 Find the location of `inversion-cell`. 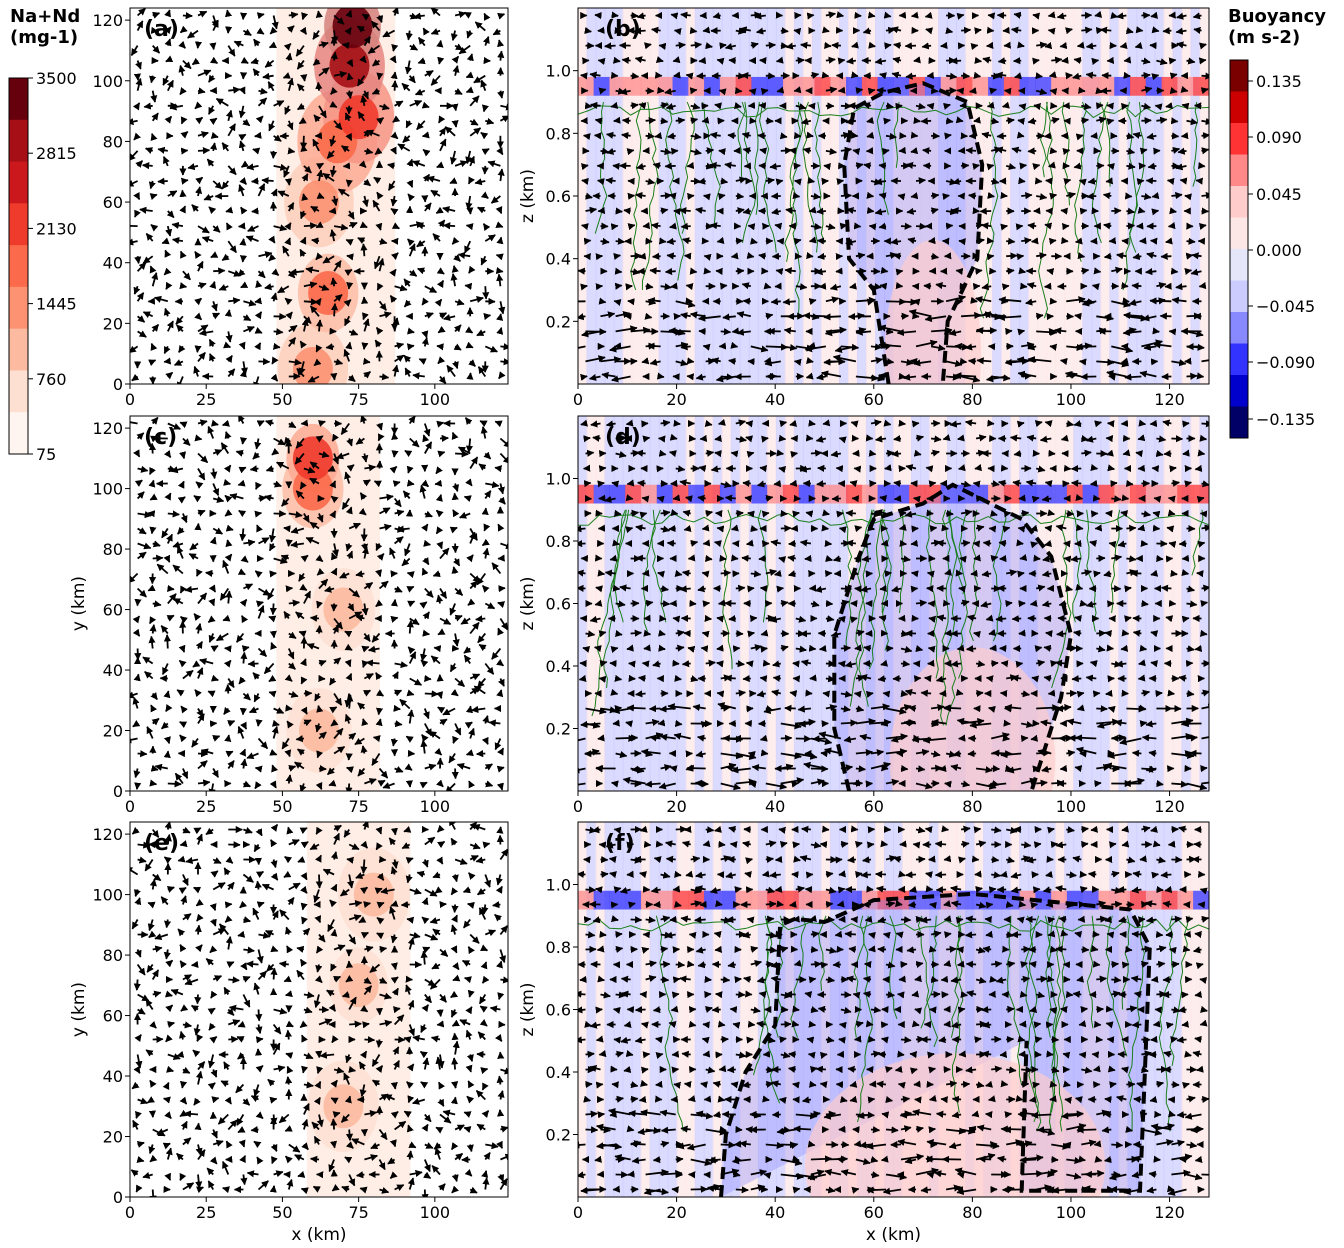

inversion-cell is located at coordinates (775, 86).